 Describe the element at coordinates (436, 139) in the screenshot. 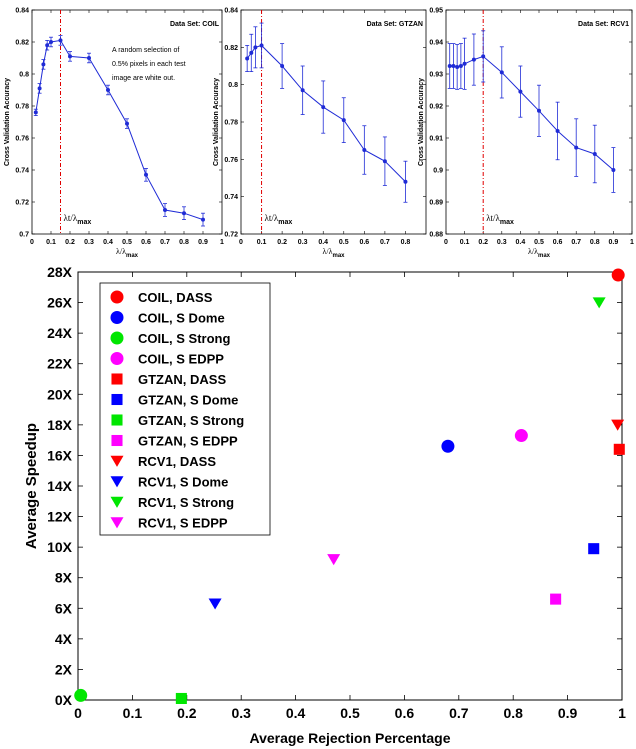

I see `y-tick-label: 0.91` at that location.